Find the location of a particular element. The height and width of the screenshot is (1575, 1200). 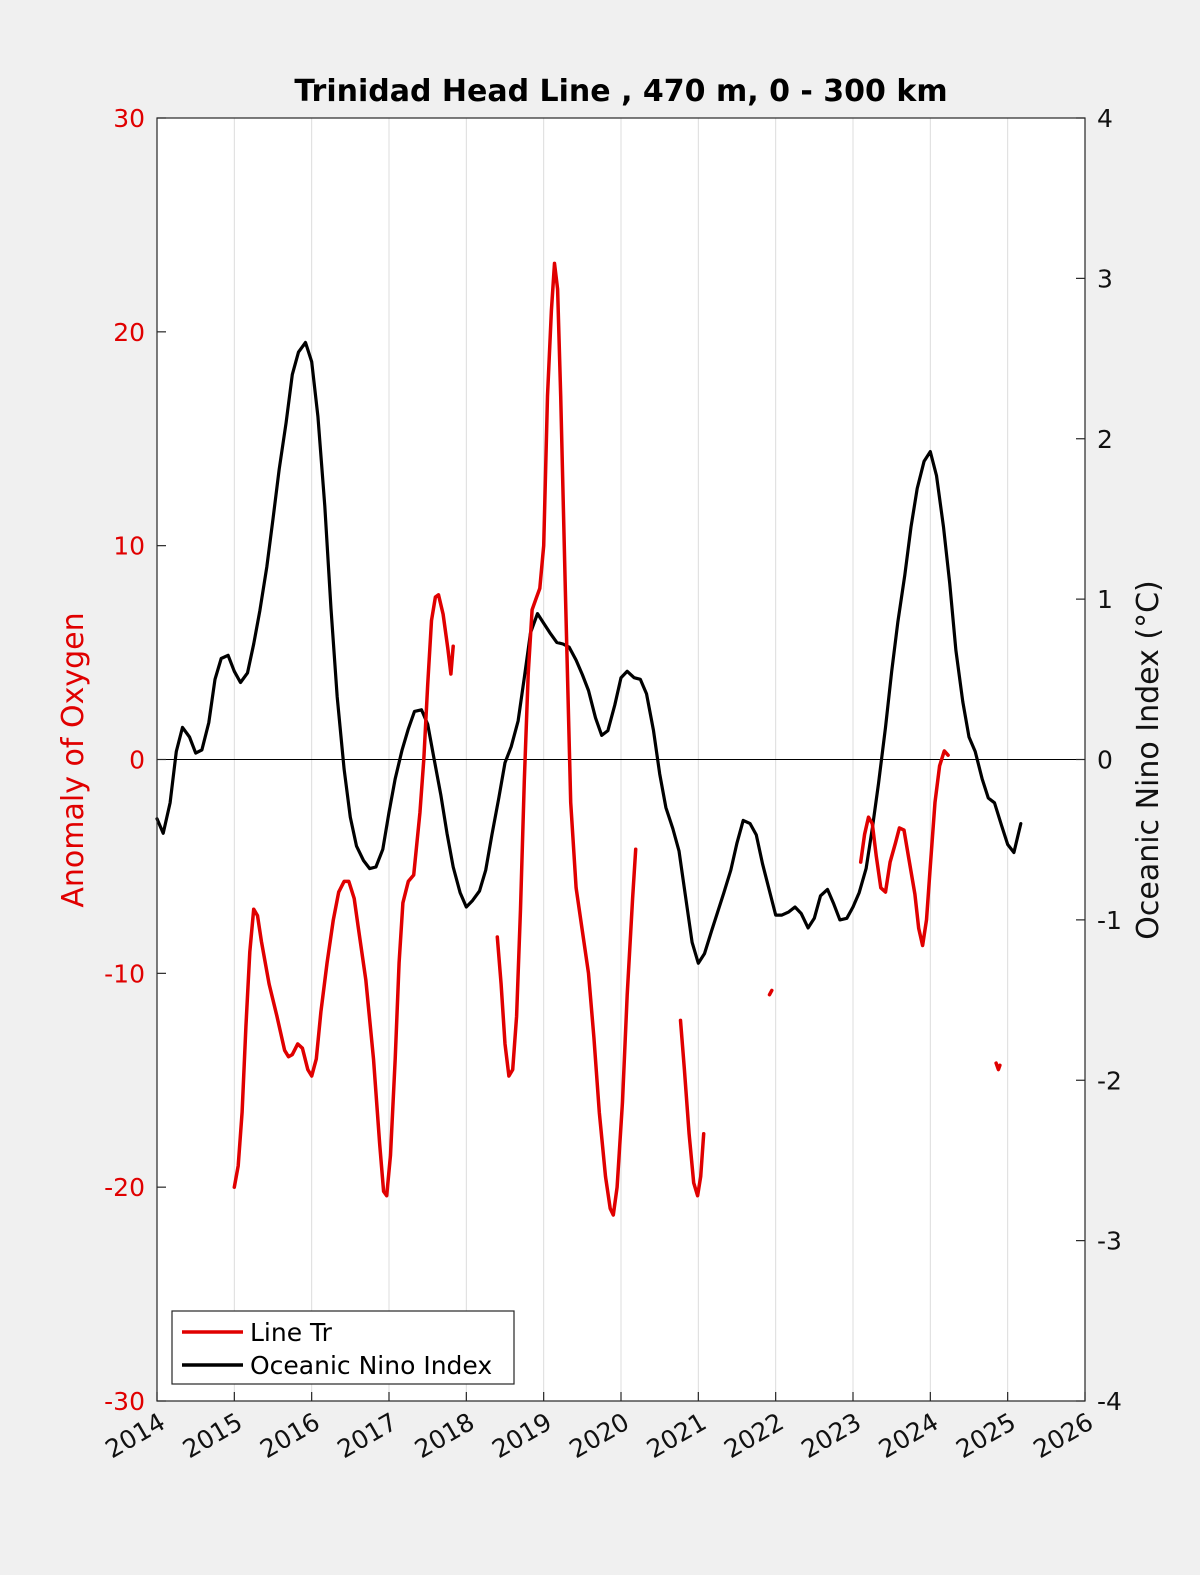

y-tick-label-right: 0 is located at coordinates (1105, 760).